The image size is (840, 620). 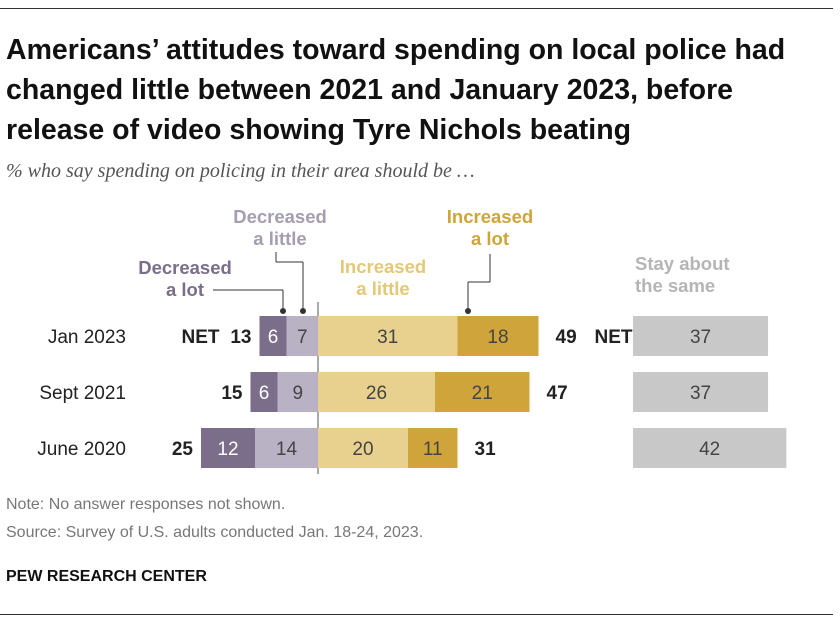 I want to click on data-label-stay-about-same: 42, so click(x=709, y=449).